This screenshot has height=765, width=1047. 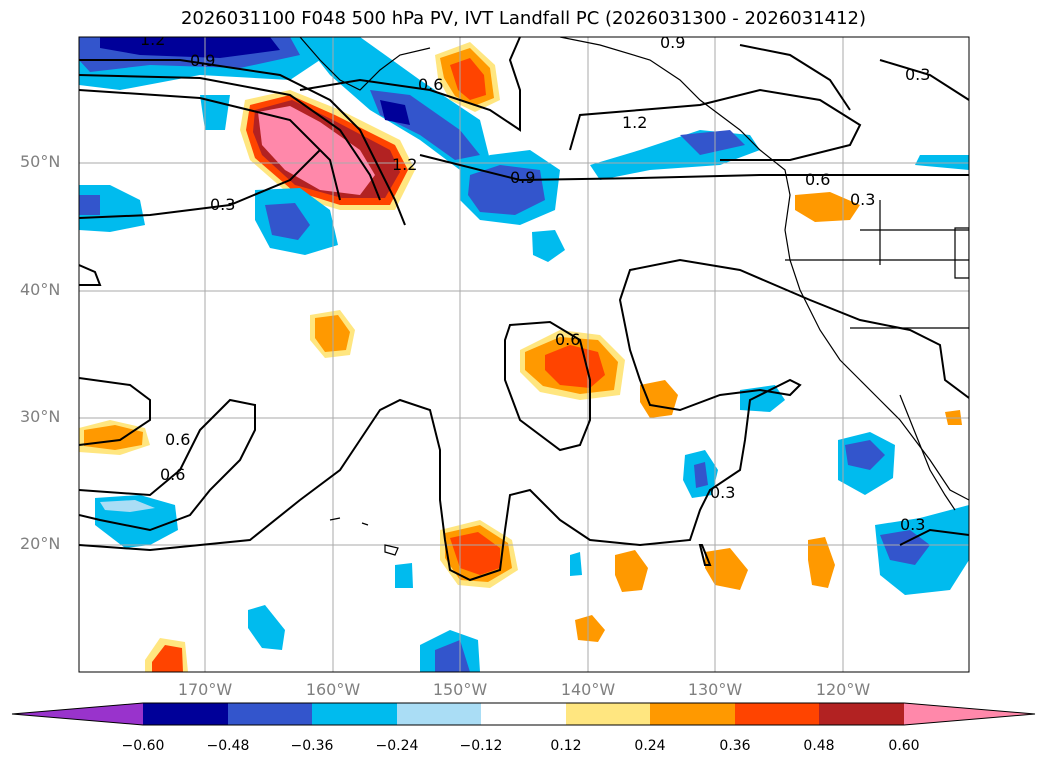 What do you see at coordinates (904, 746) in the screenshot?
I see `colorbar-tick: 0.60` at bounding box center [904, 746].